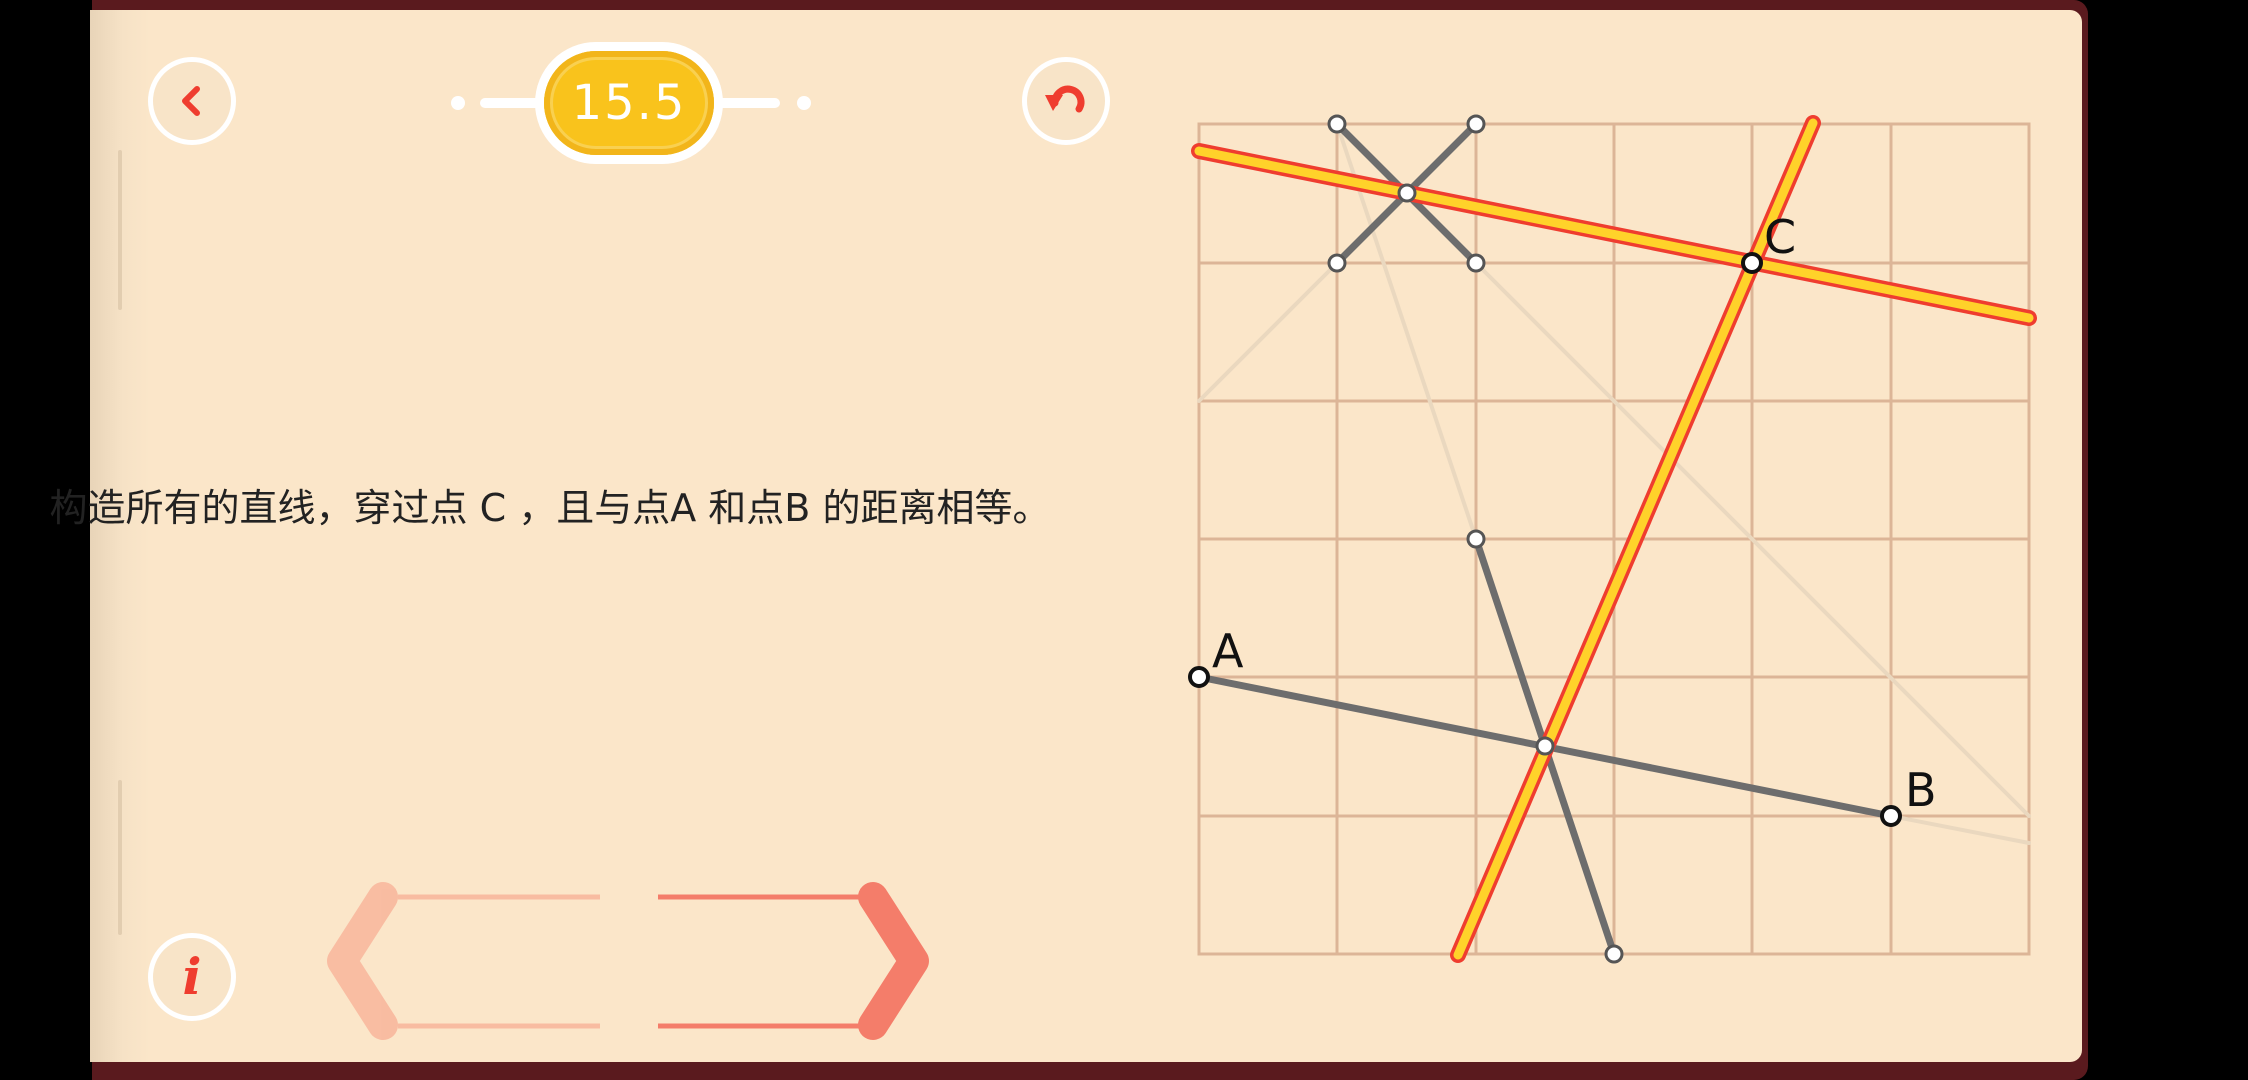 Image resolution: width=2248 pixels, height=1080 pixels. I want to click on level-rail-dot-right, so click(804, 103).